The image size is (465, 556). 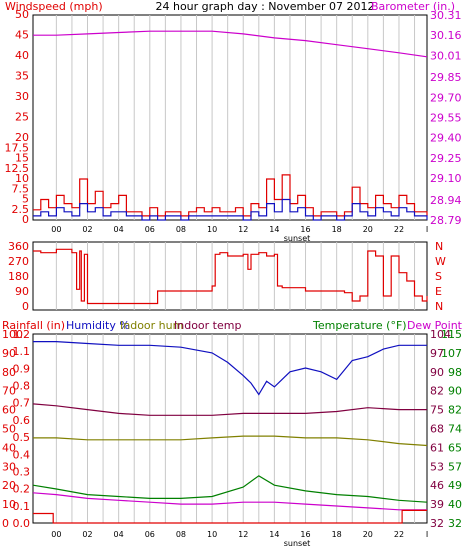 I want to click on panel-wind-xtick-22: 22, so click(x=399, y=229).